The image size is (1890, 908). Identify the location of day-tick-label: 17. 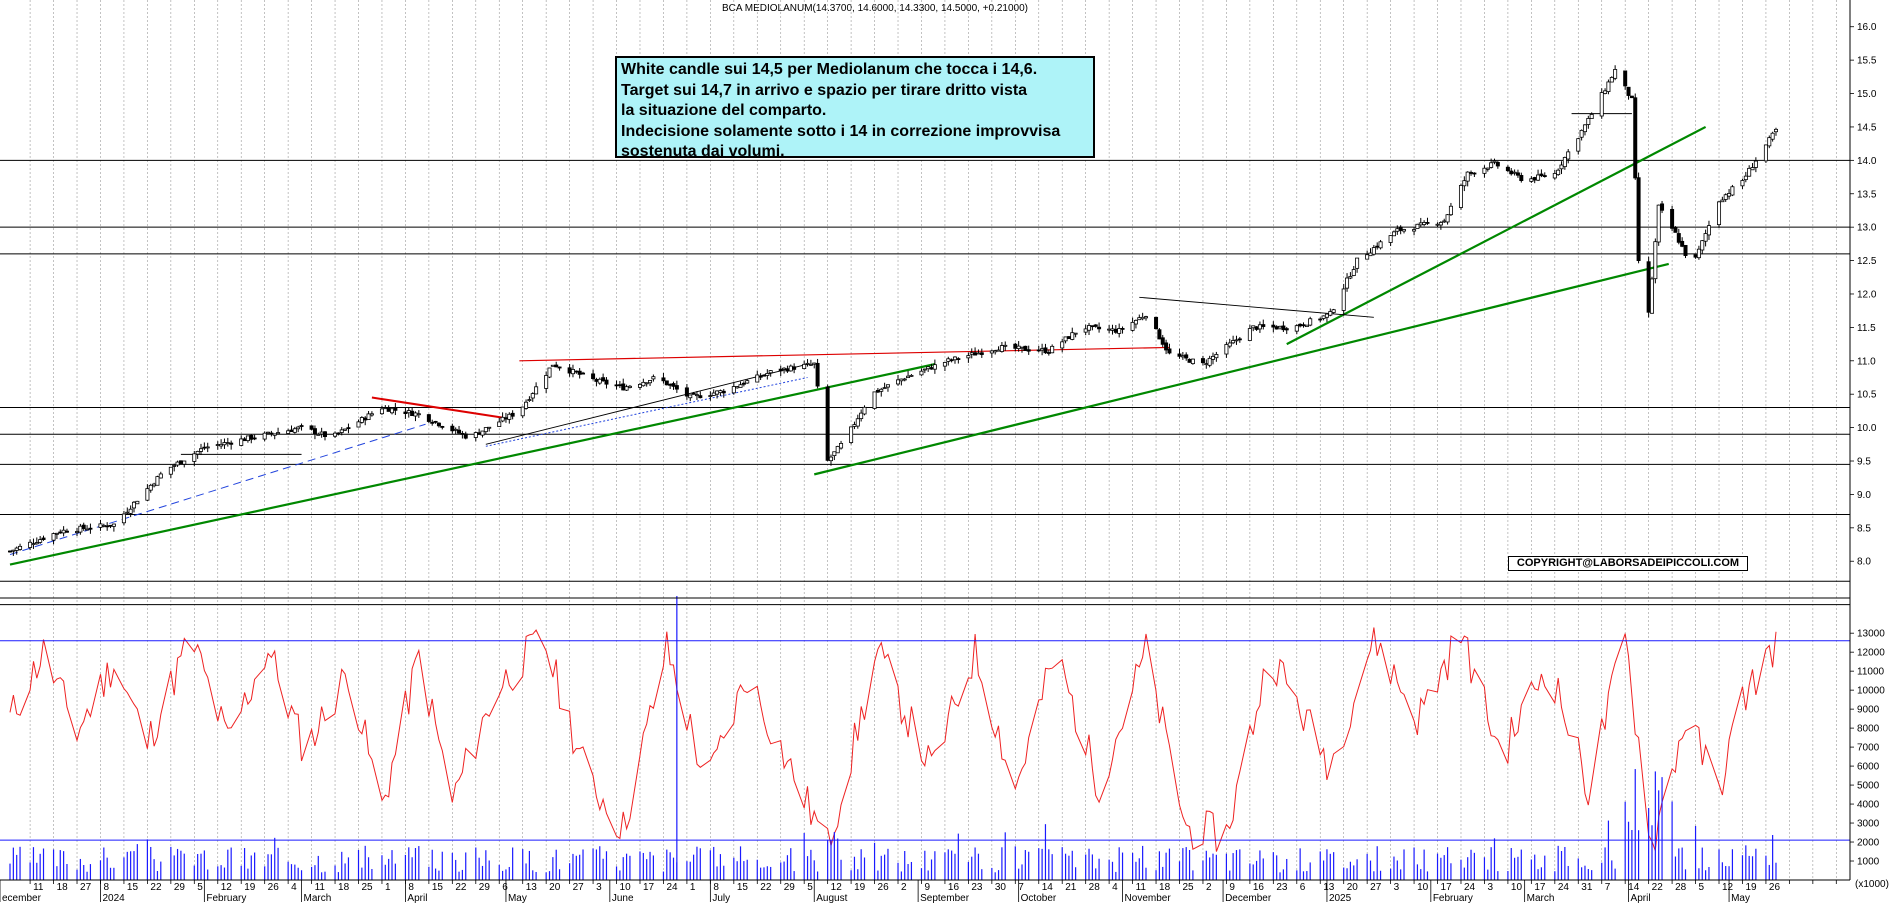
(1540, 887).